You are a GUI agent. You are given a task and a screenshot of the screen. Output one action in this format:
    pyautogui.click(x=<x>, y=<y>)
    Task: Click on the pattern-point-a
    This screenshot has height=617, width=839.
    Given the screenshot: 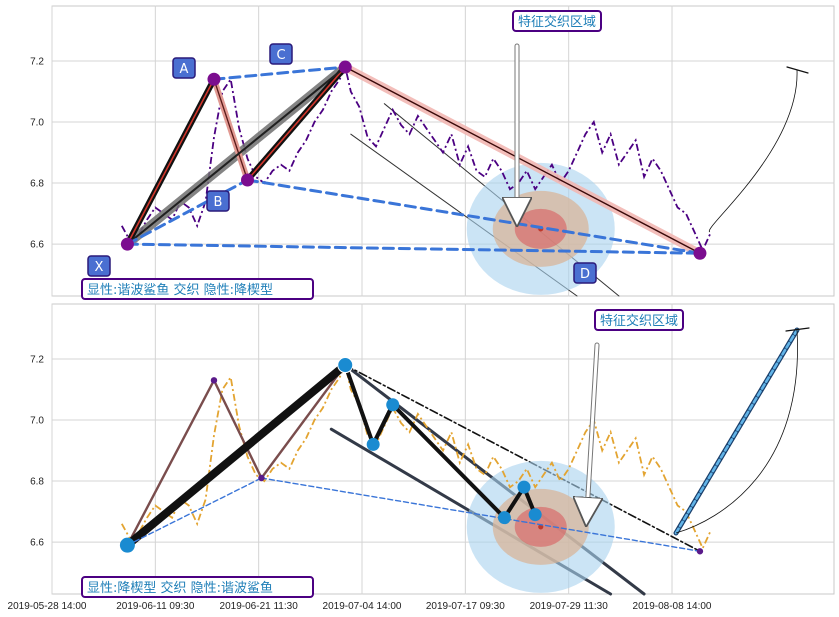 What is the action you would take?
    pyautogui.click(x=214, y=79)
    